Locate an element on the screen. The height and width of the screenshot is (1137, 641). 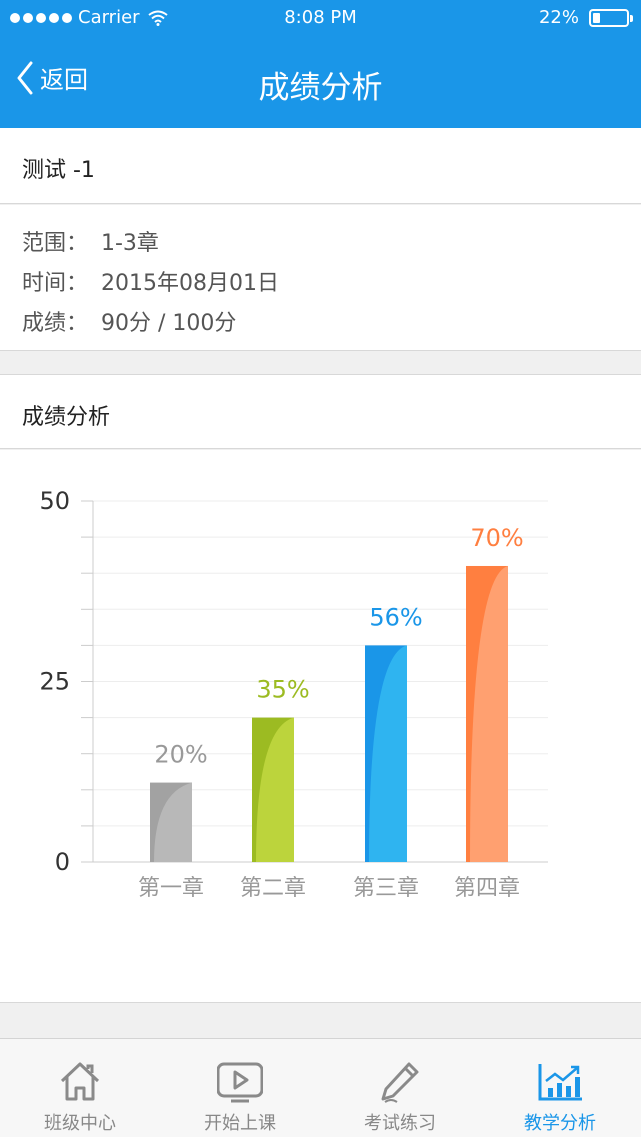
y-tick-label: 25 is located at coordinates (54, 682).